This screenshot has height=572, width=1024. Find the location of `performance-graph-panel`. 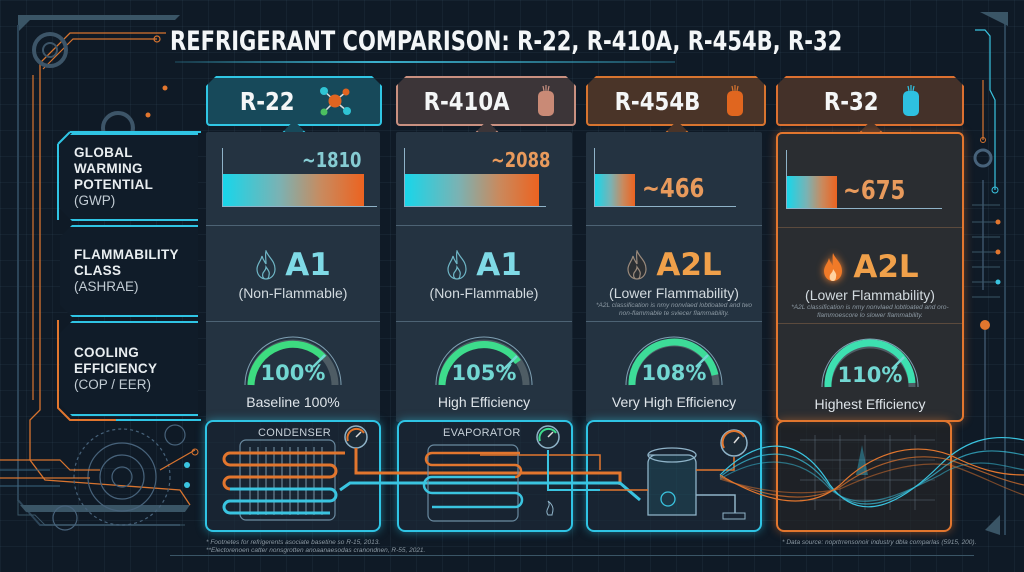

performance-graph-panel is located at coordinates (864, 476).